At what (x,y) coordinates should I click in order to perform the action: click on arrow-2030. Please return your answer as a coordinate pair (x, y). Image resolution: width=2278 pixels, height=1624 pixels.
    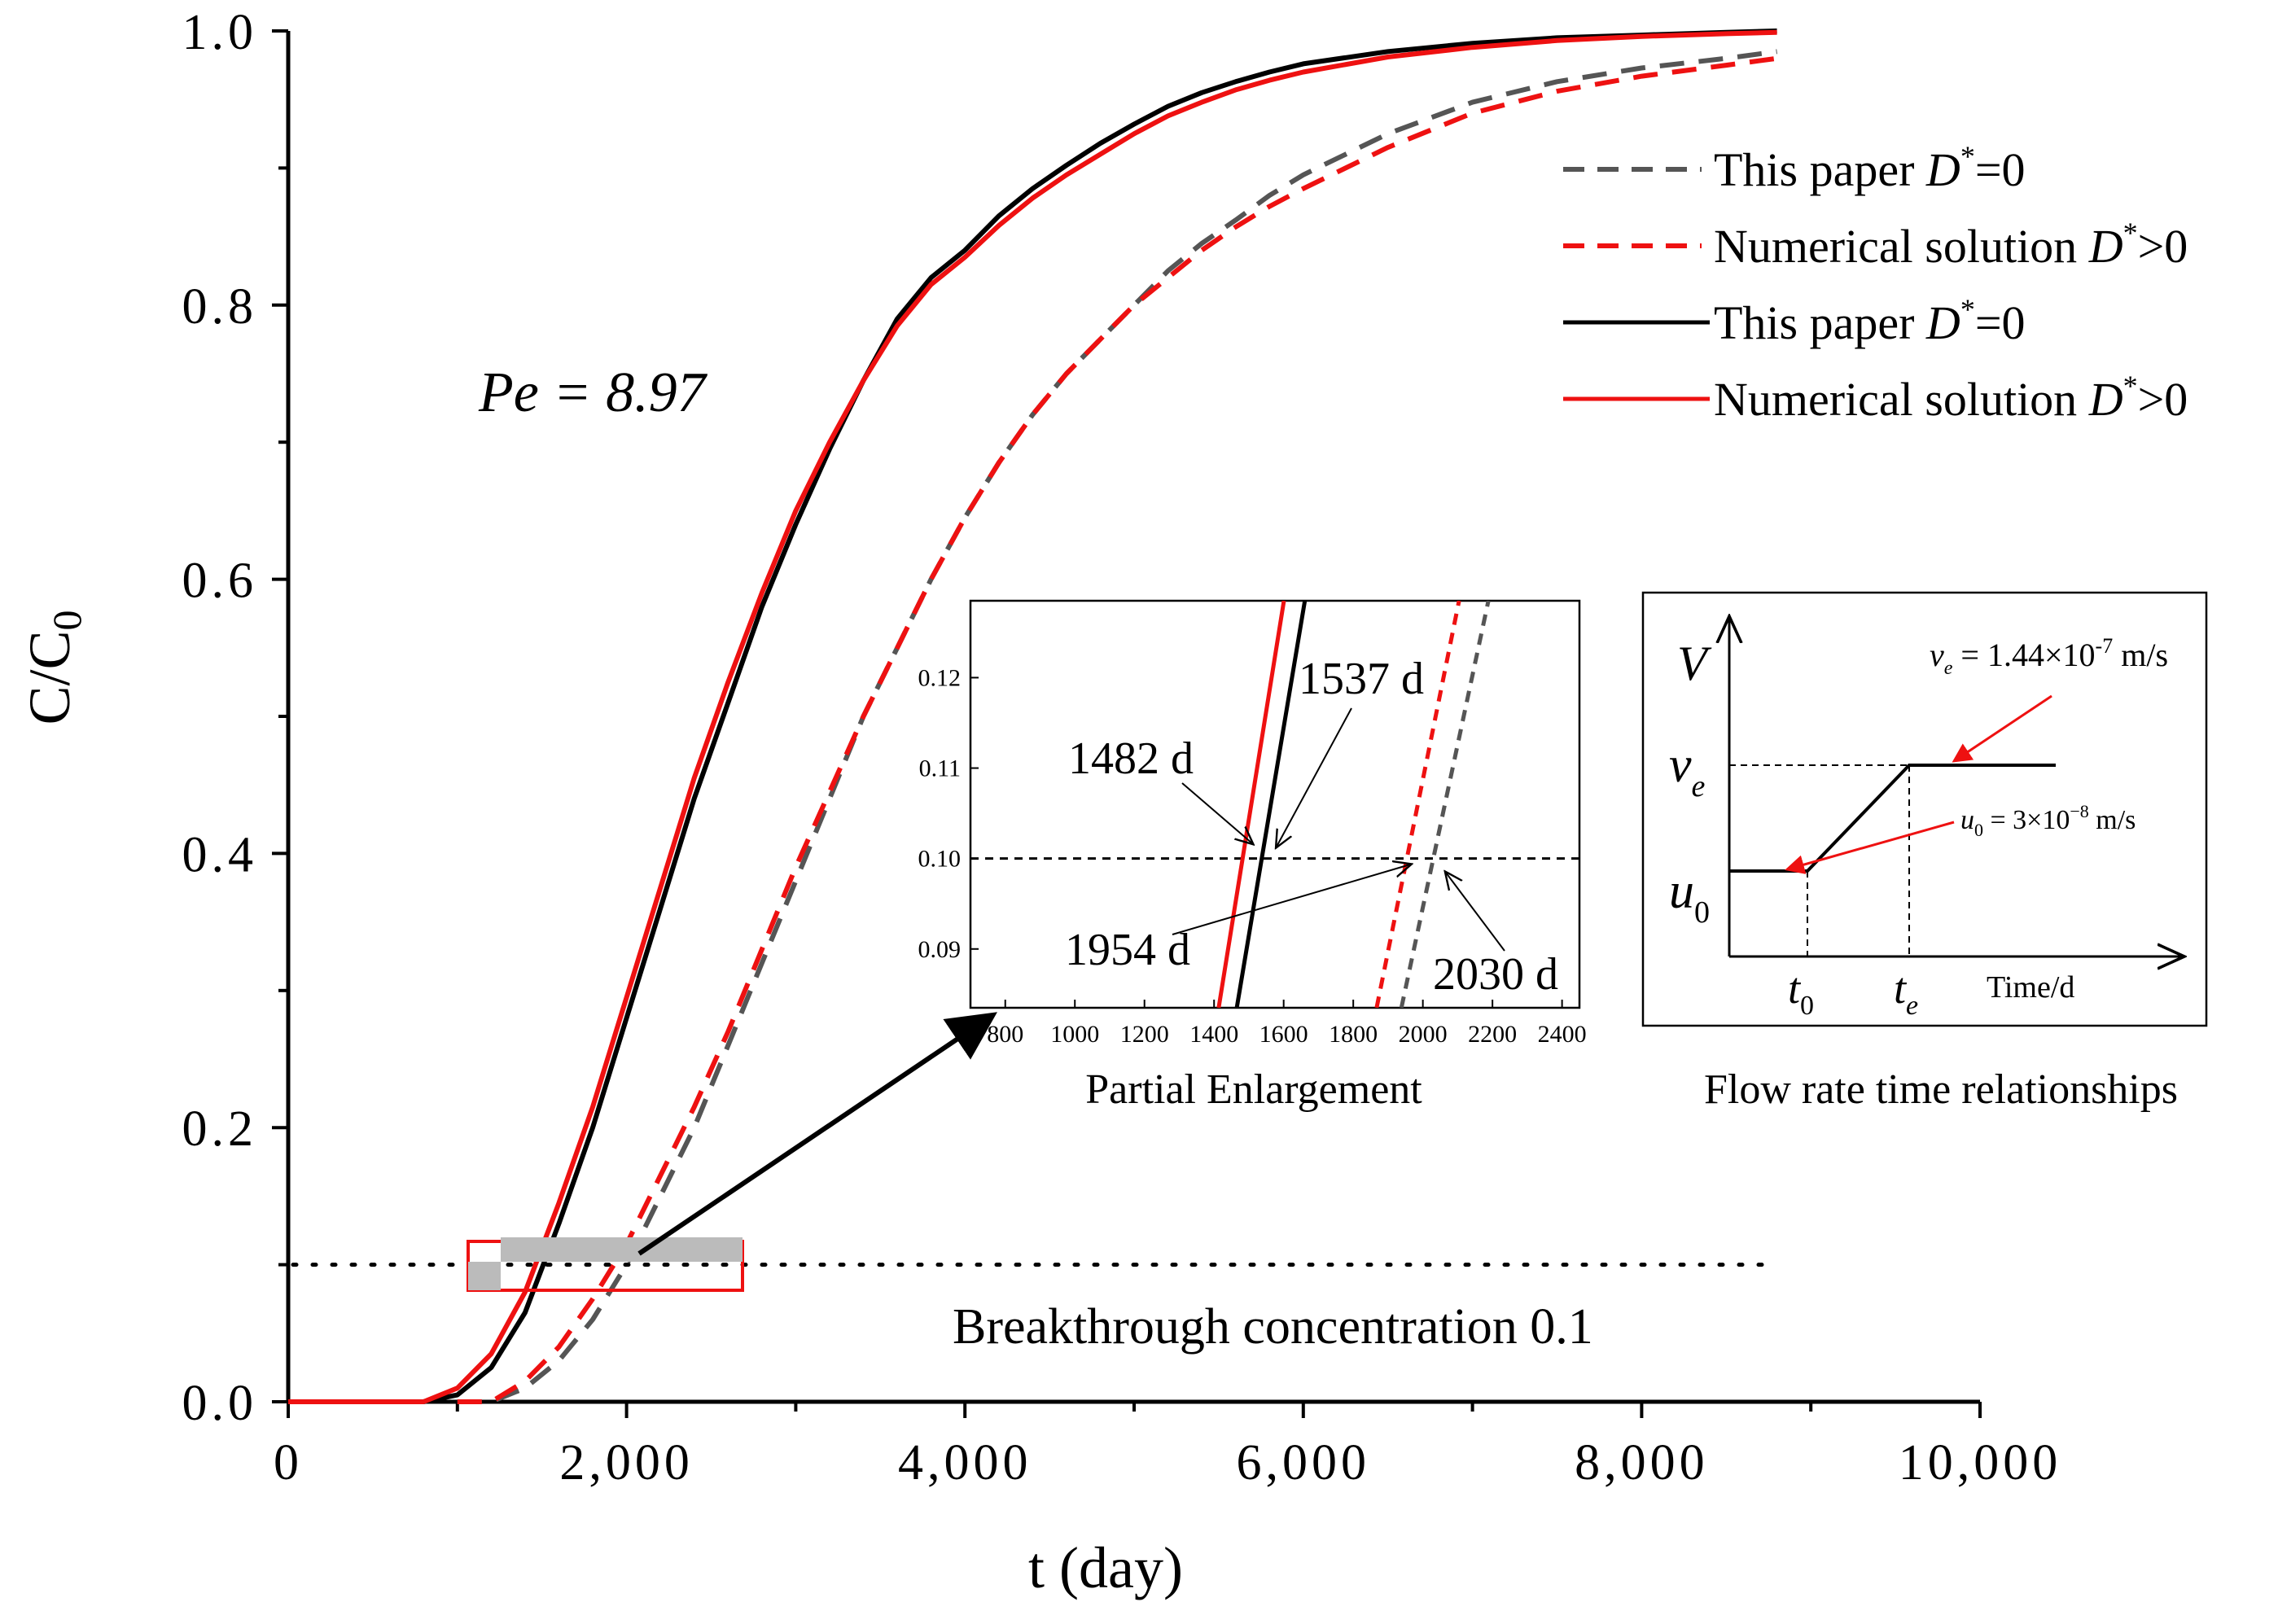
    Looking at the image, I should click on (1476, 912).